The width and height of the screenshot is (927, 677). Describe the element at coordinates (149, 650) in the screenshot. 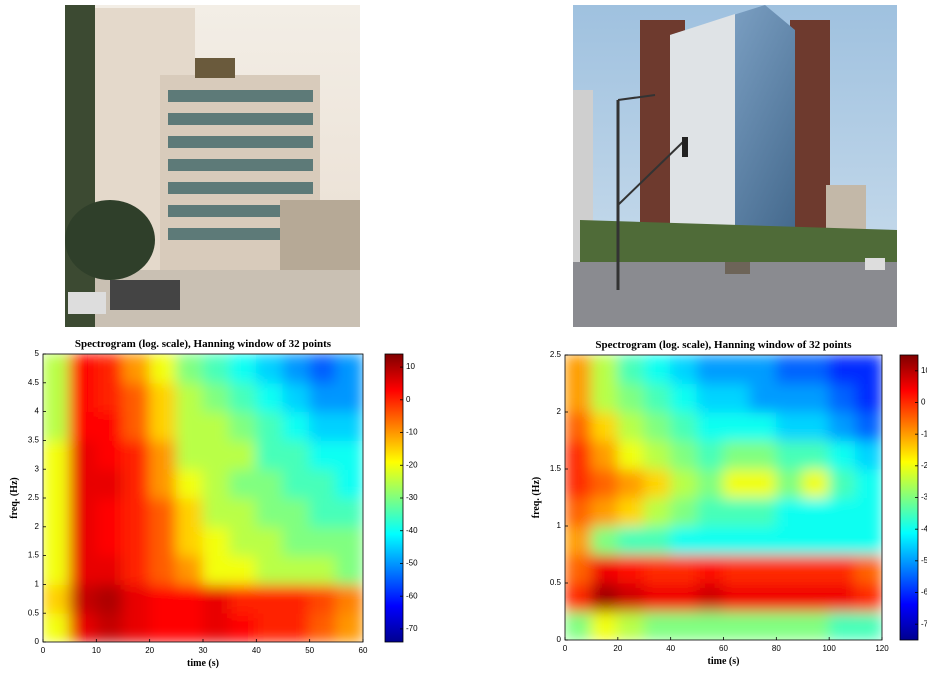

I see `x-tick-label: 20` at that location.